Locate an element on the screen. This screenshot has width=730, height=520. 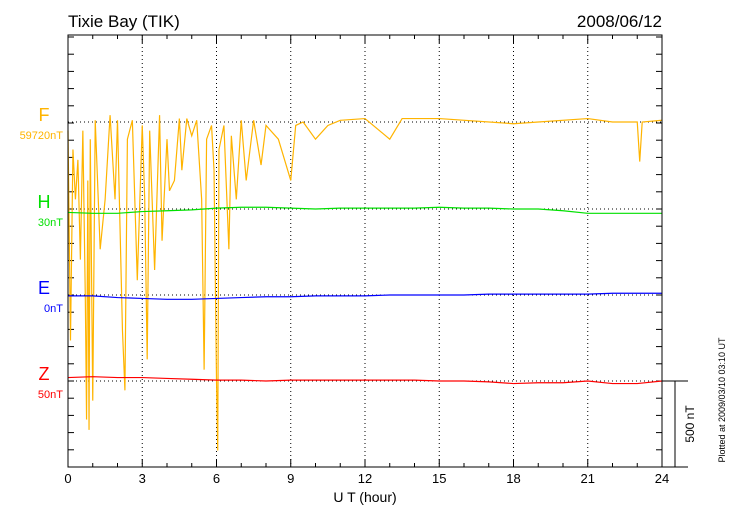
series-name-F: F is located at coordinates (44, 115).